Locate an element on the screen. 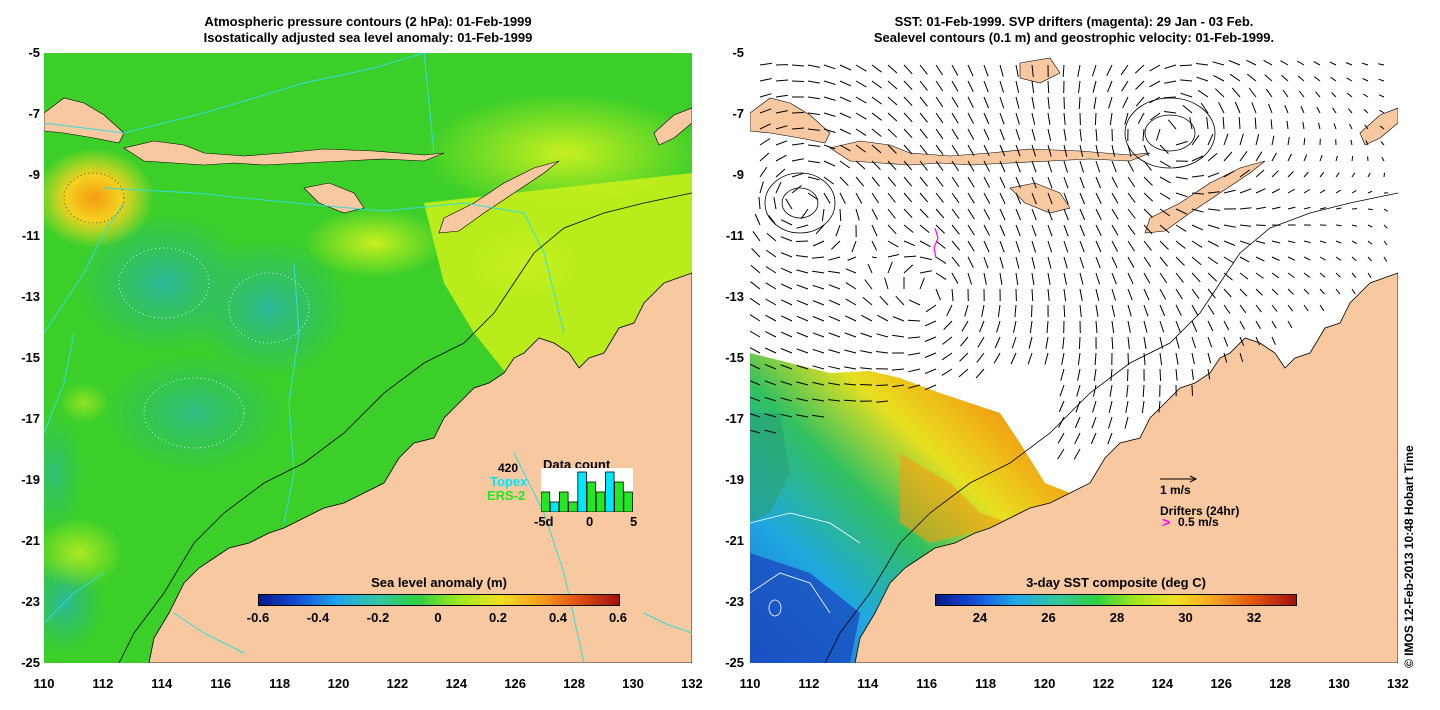 The width and height of the screenshot is (1440, 710). hist-tick-5: 5 is located at coordinates (634, 521).